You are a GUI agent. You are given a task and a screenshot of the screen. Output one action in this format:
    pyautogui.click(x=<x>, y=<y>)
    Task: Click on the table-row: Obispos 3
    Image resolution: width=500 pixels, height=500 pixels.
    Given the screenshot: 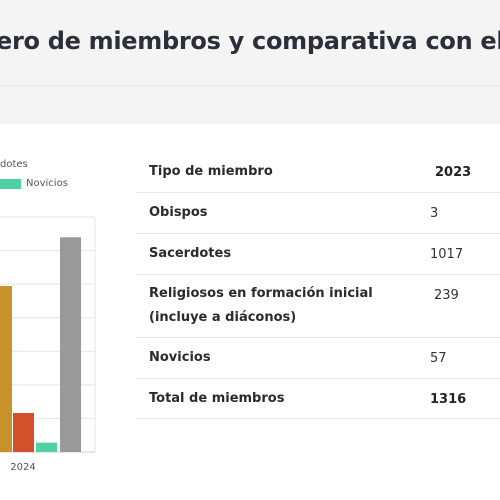 What is the action you would take?
    pyautogui.click(x=318, y=213)
    